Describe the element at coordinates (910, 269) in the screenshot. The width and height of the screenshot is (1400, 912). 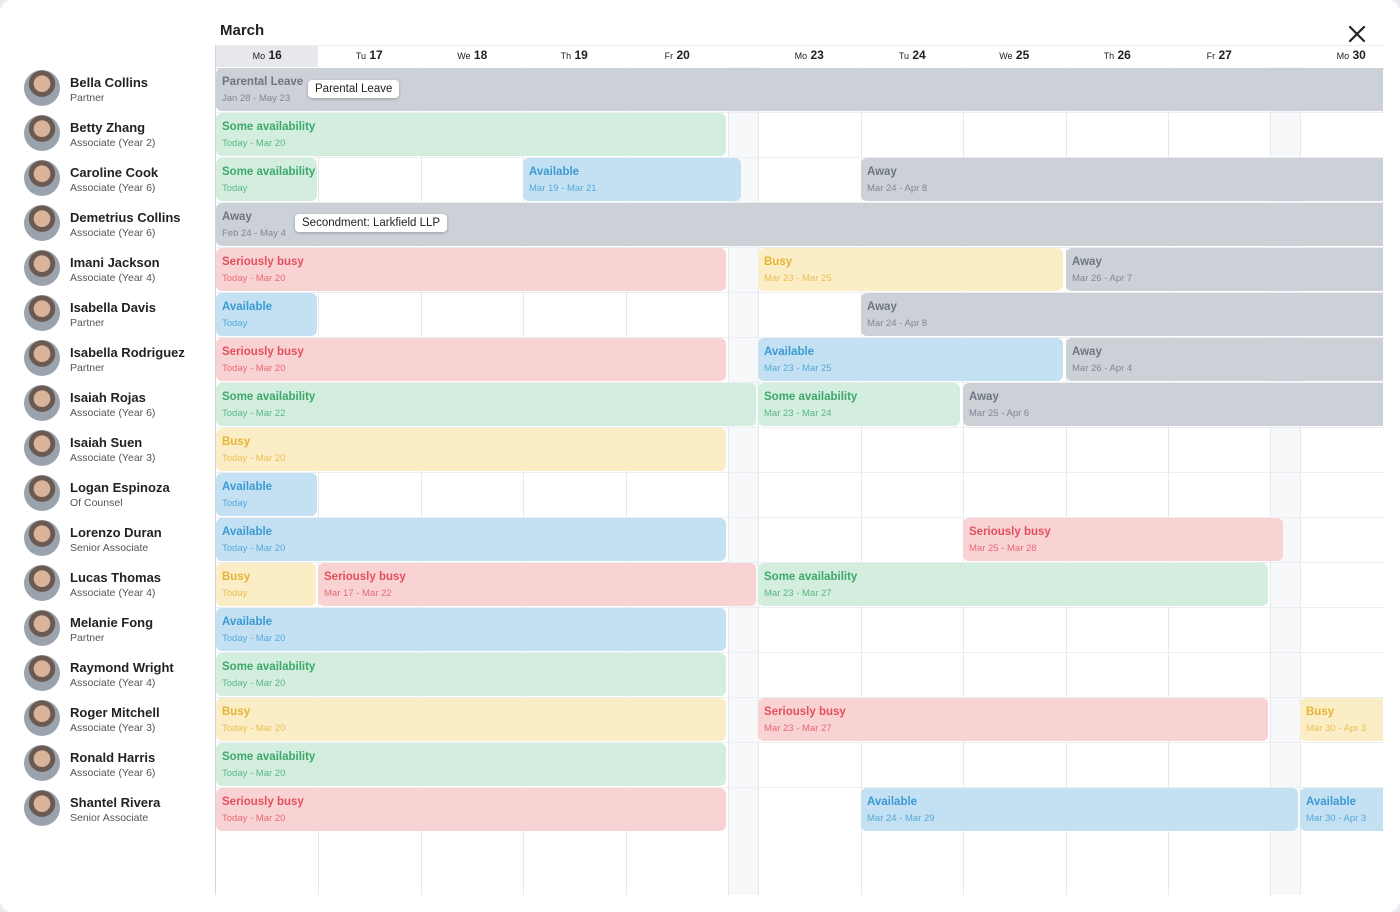
I see `booking-bar: Busy Mar 23 - Mar 25` at that location.